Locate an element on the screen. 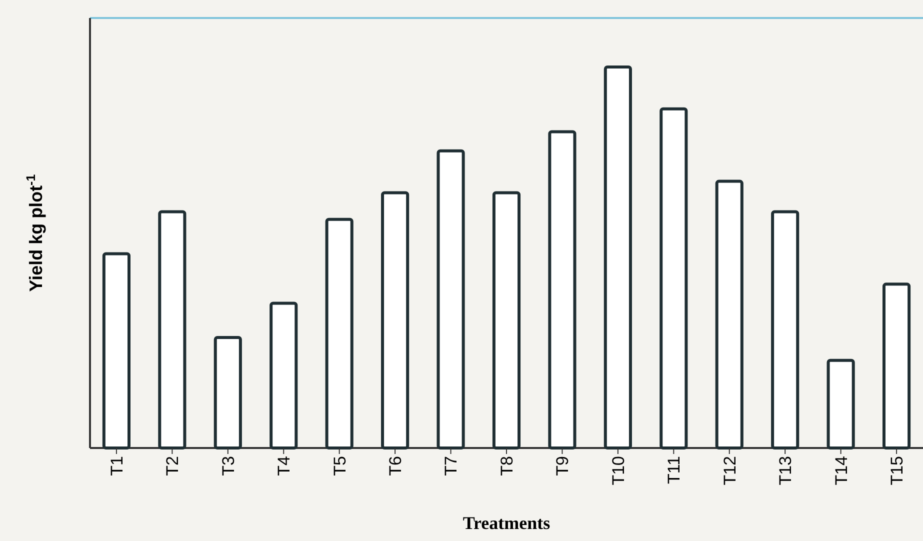 The image size is (923, 541). x-tick-label: T12 is located at coordinates (730, 471).